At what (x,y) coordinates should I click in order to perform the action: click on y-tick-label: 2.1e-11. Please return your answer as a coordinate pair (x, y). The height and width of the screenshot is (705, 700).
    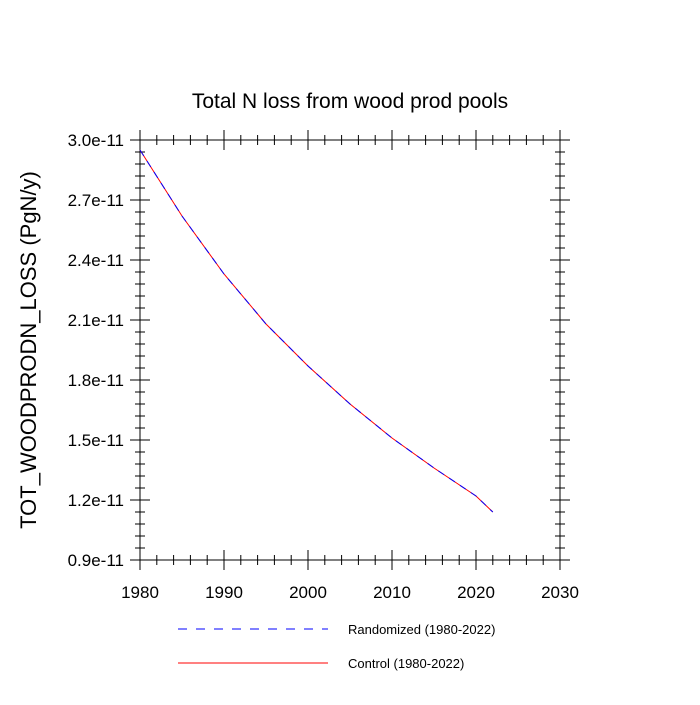
    Looking at the image, I should click on (96, 320).